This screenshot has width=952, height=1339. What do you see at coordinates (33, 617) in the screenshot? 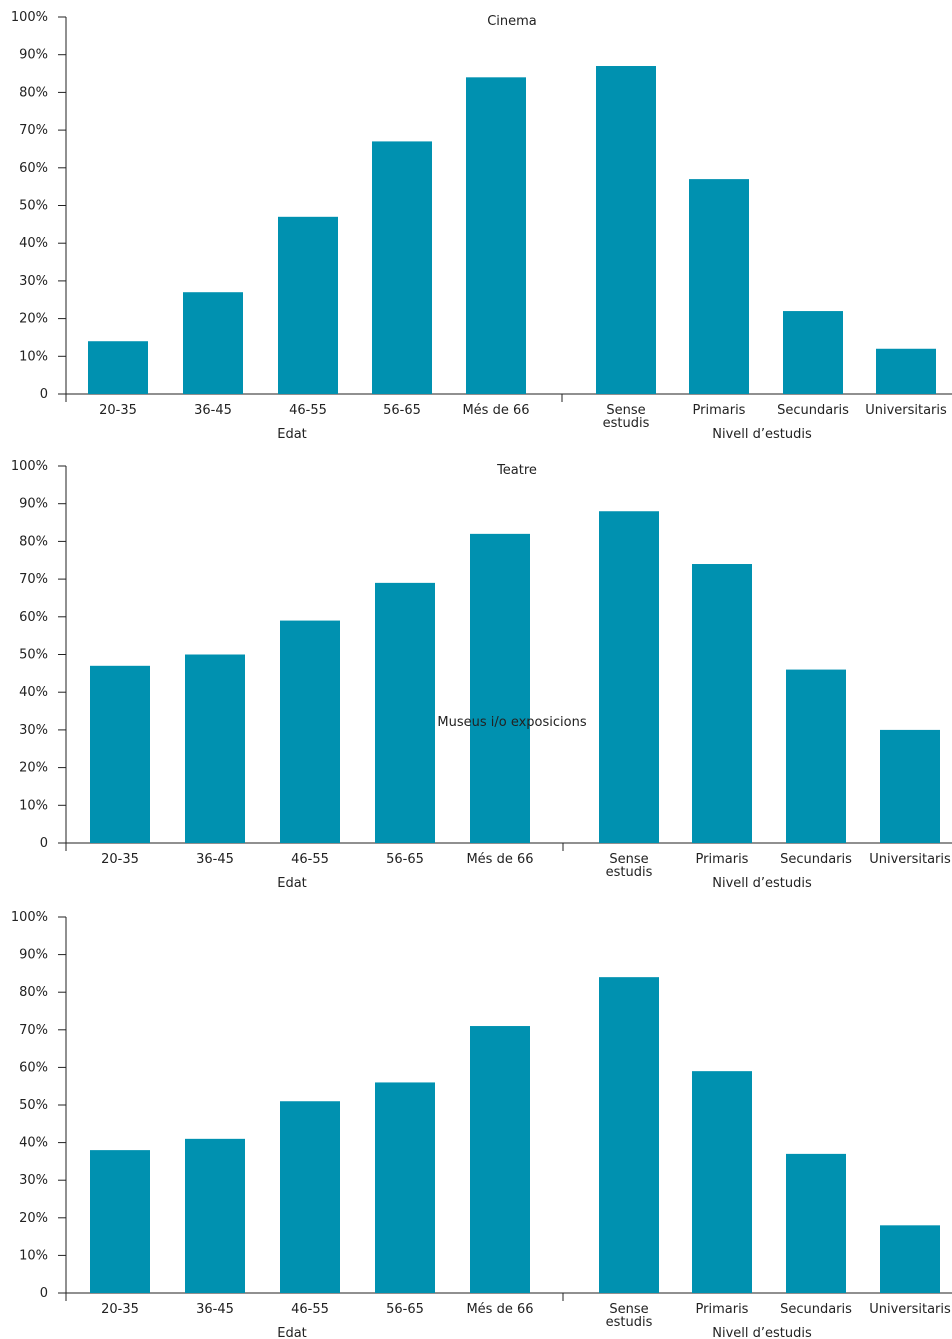
I see `y-tick-label: 60%` at bounding box center [33, 617].